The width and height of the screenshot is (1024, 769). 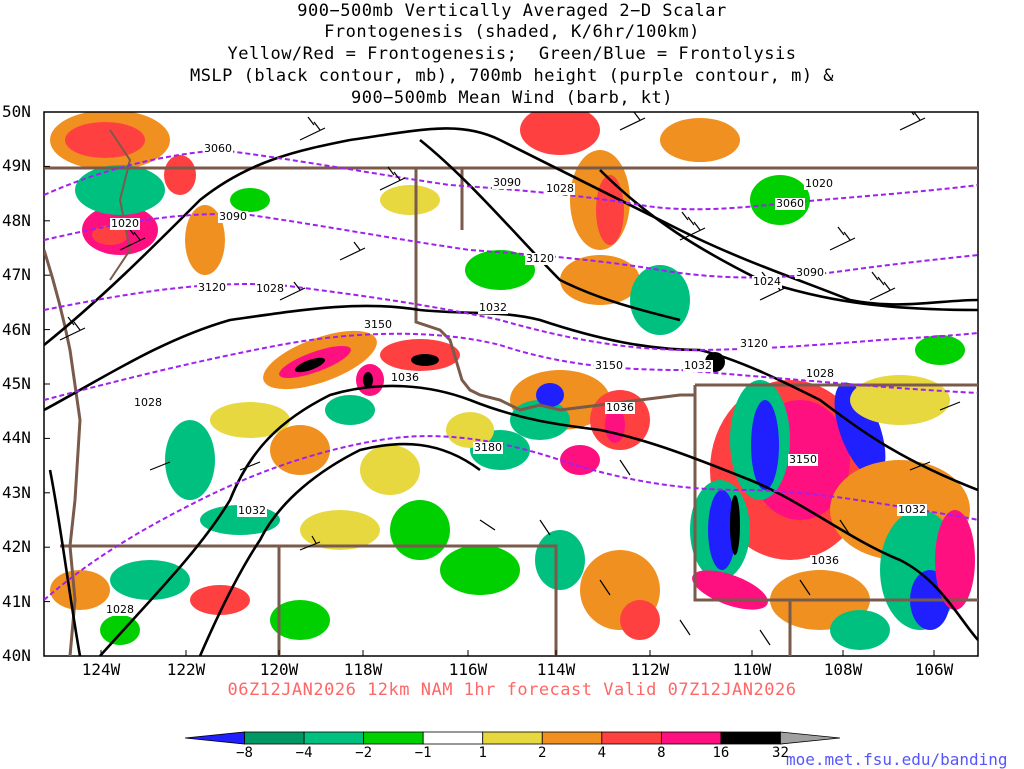 I want to click on latitude-label: 41N, so click(x=16, y=601).